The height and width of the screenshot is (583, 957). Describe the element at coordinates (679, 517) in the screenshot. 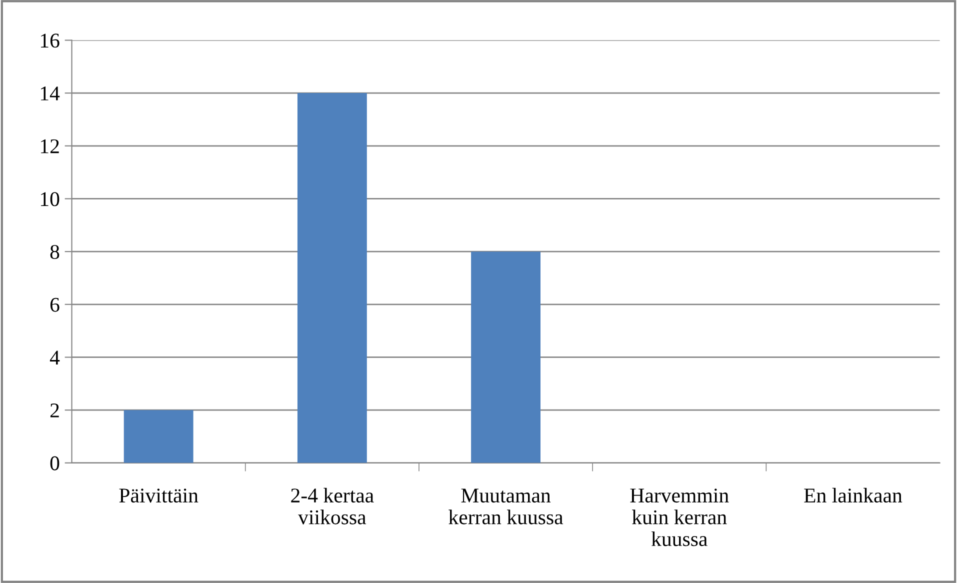

I see `x-tick-label: Harvemmin kuin kerran kuussa` at that location.